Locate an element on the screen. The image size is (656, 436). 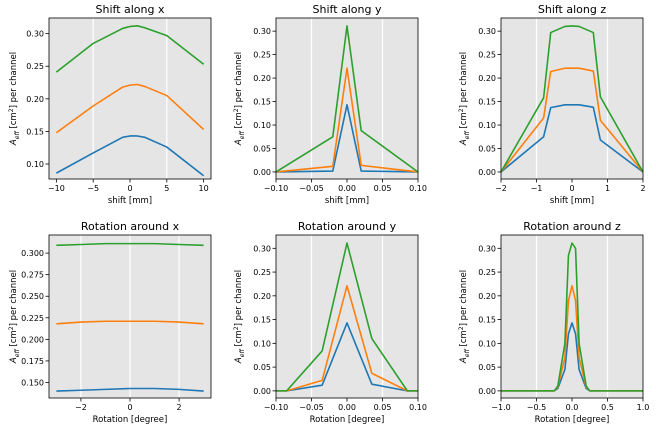
x-tick-label: 2 is located at coordinates (642, 188).